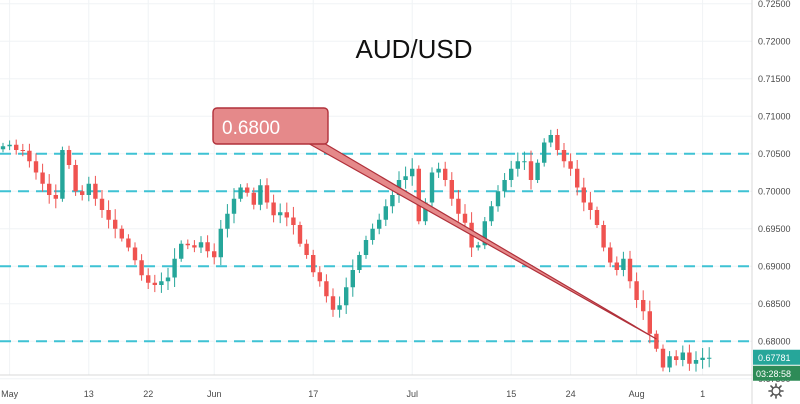  I want to click on price-tick-label: 0.70000, so click(774, 191).